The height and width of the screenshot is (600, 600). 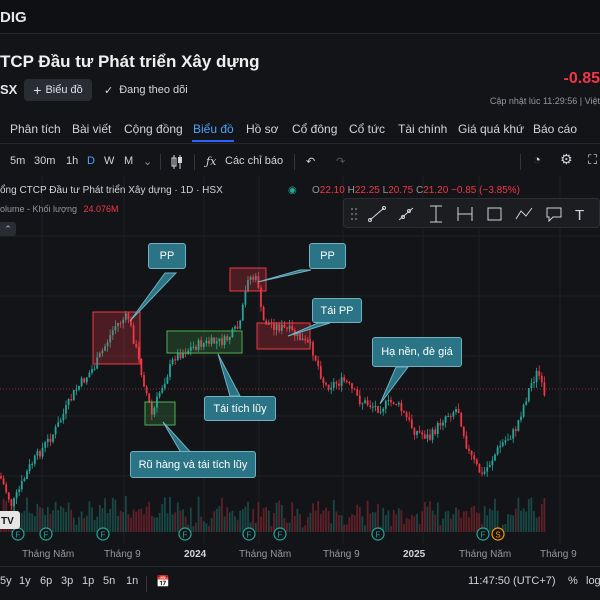 What do you see at coordinates (148, 162) in the screenshot?
I see `interval-dropdown-icon: ⌄` at bounding box center [148, 162].